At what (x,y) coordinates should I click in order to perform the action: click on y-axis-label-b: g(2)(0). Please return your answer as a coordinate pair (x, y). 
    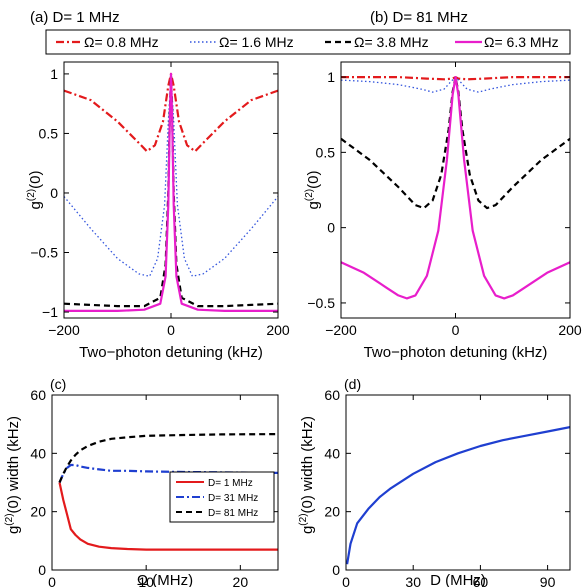
    Looking at the image, I should click on (313, 190).